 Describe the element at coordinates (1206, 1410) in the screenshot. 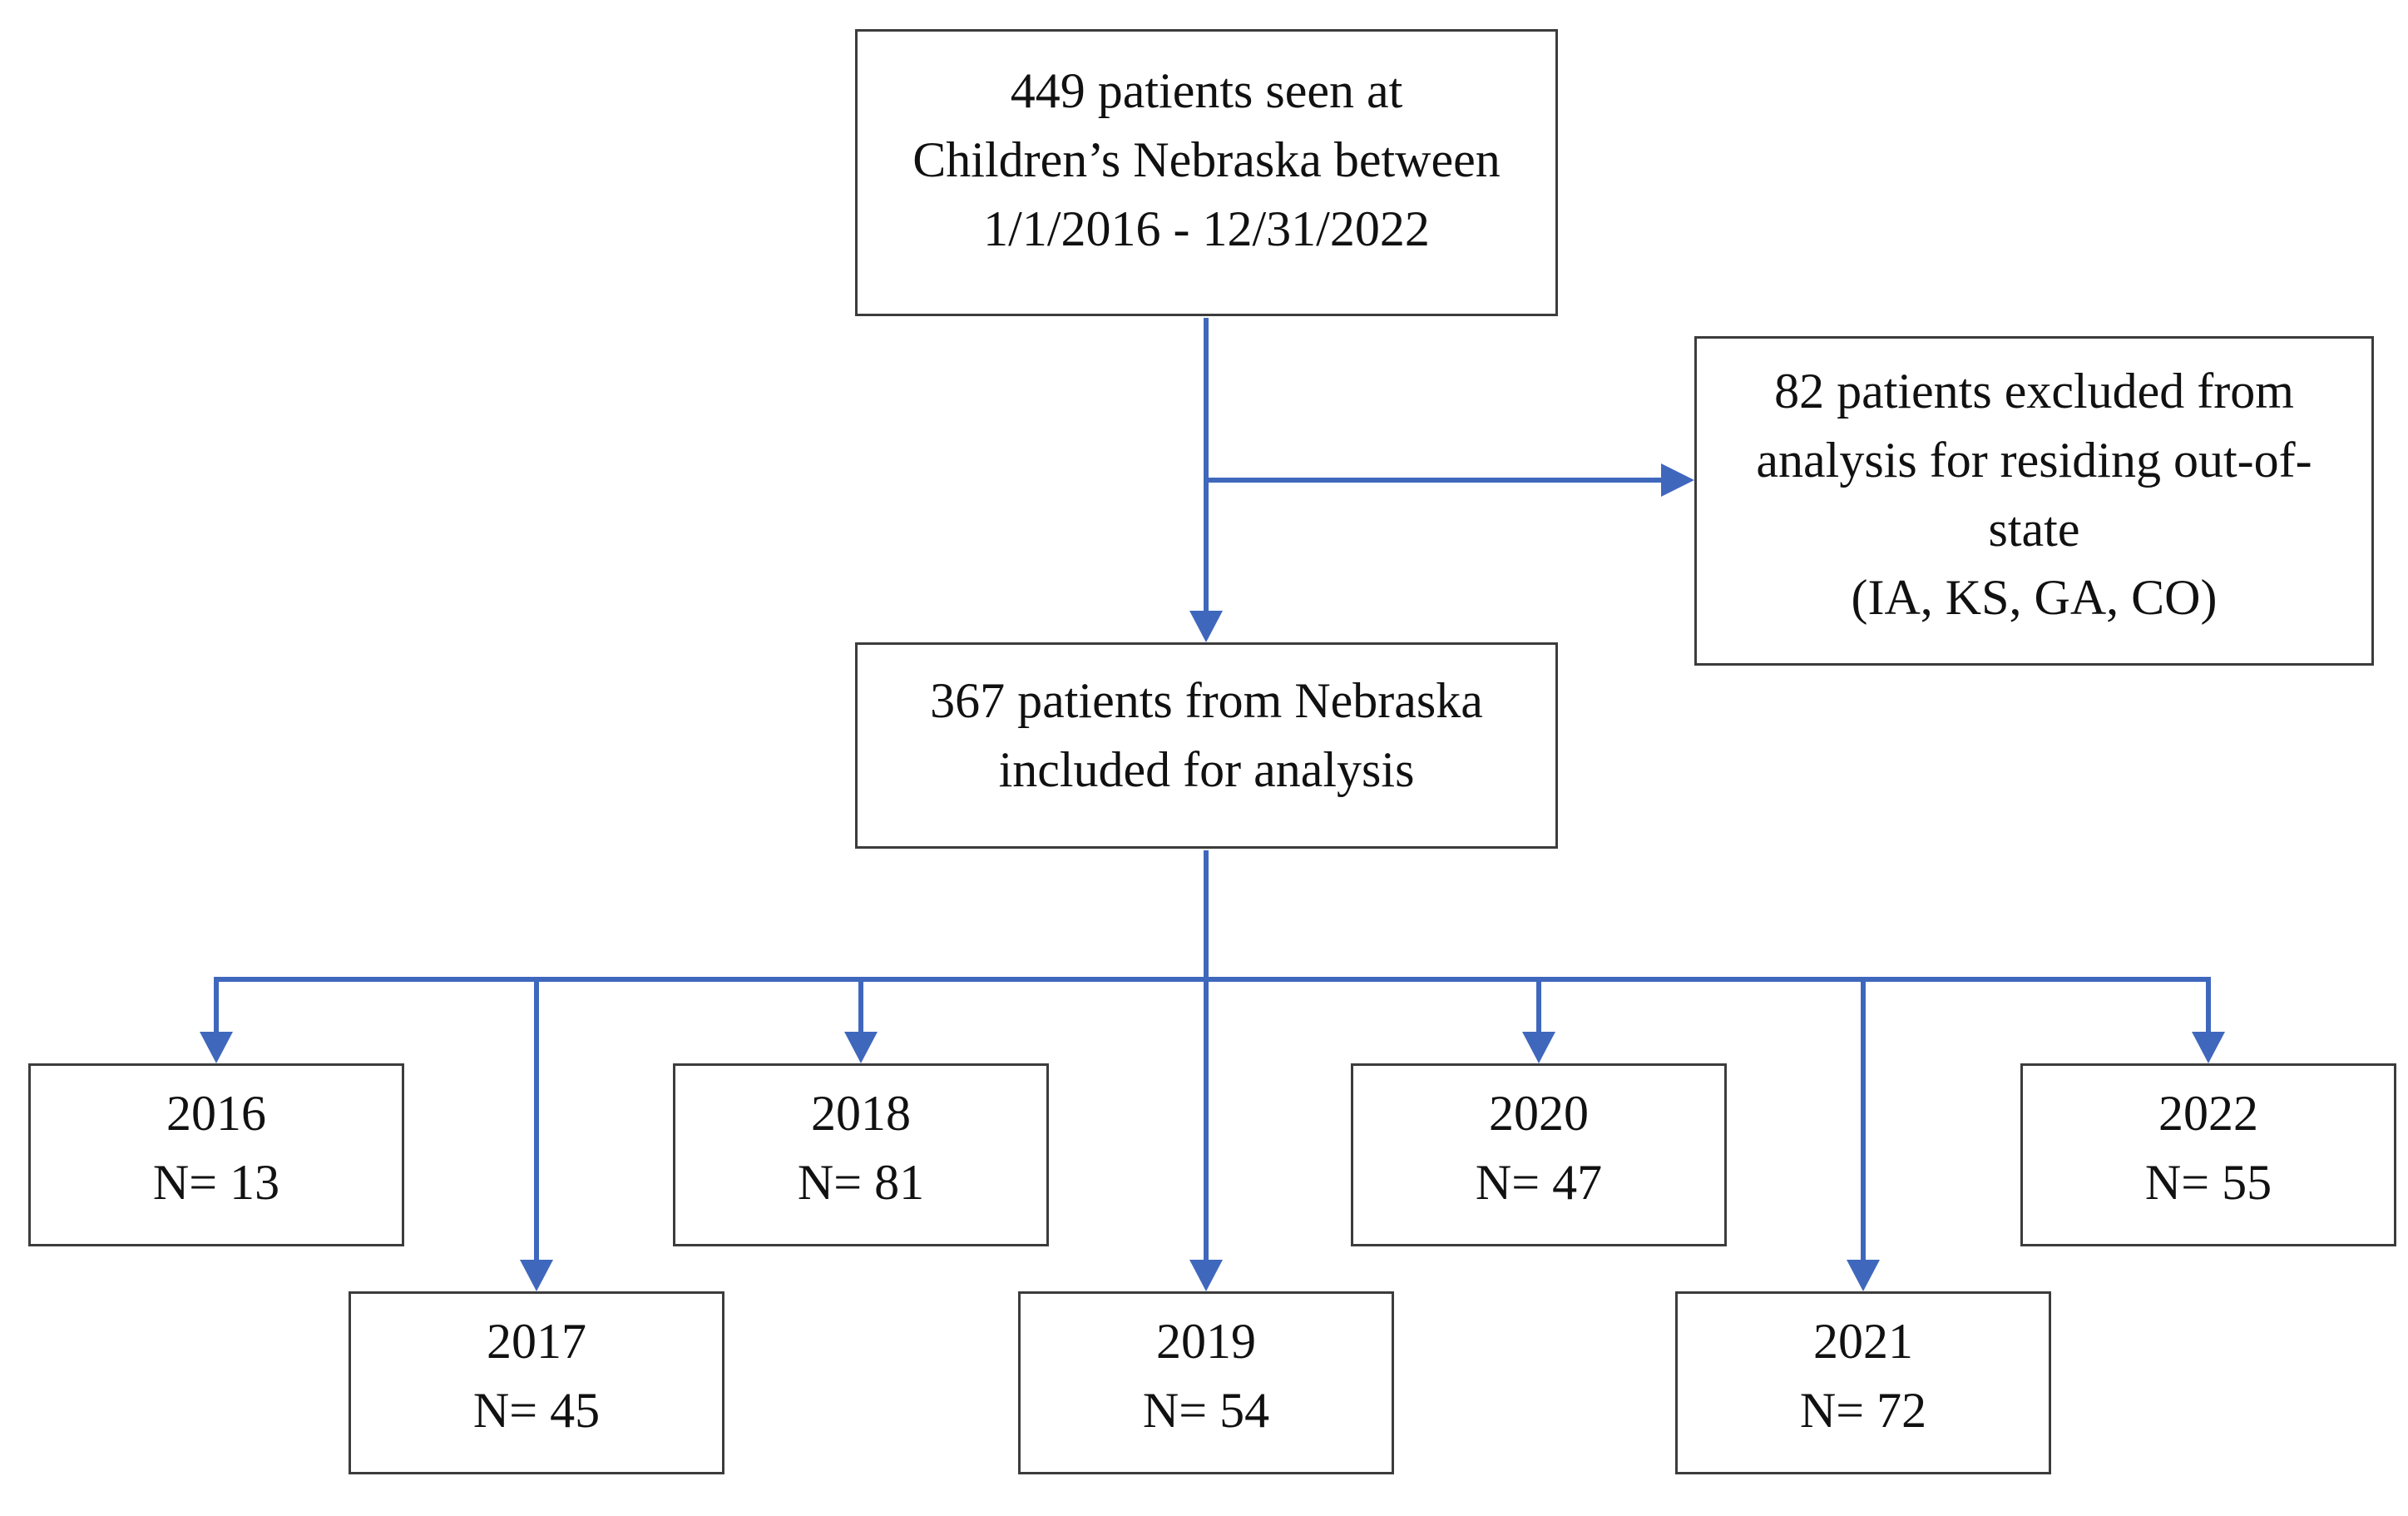

I see `year-count: N= 54` at that location.